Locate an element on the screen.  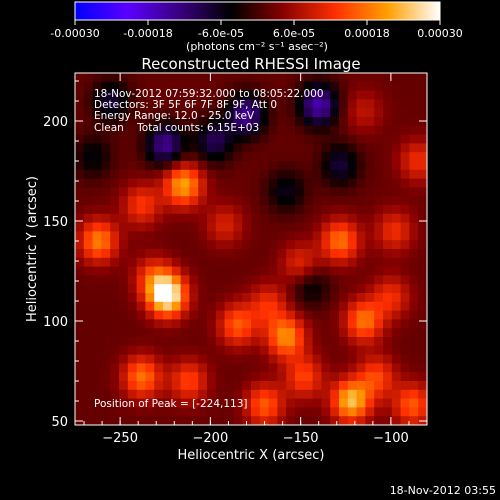
colorbar-strip is located at coordinates (257, 11).